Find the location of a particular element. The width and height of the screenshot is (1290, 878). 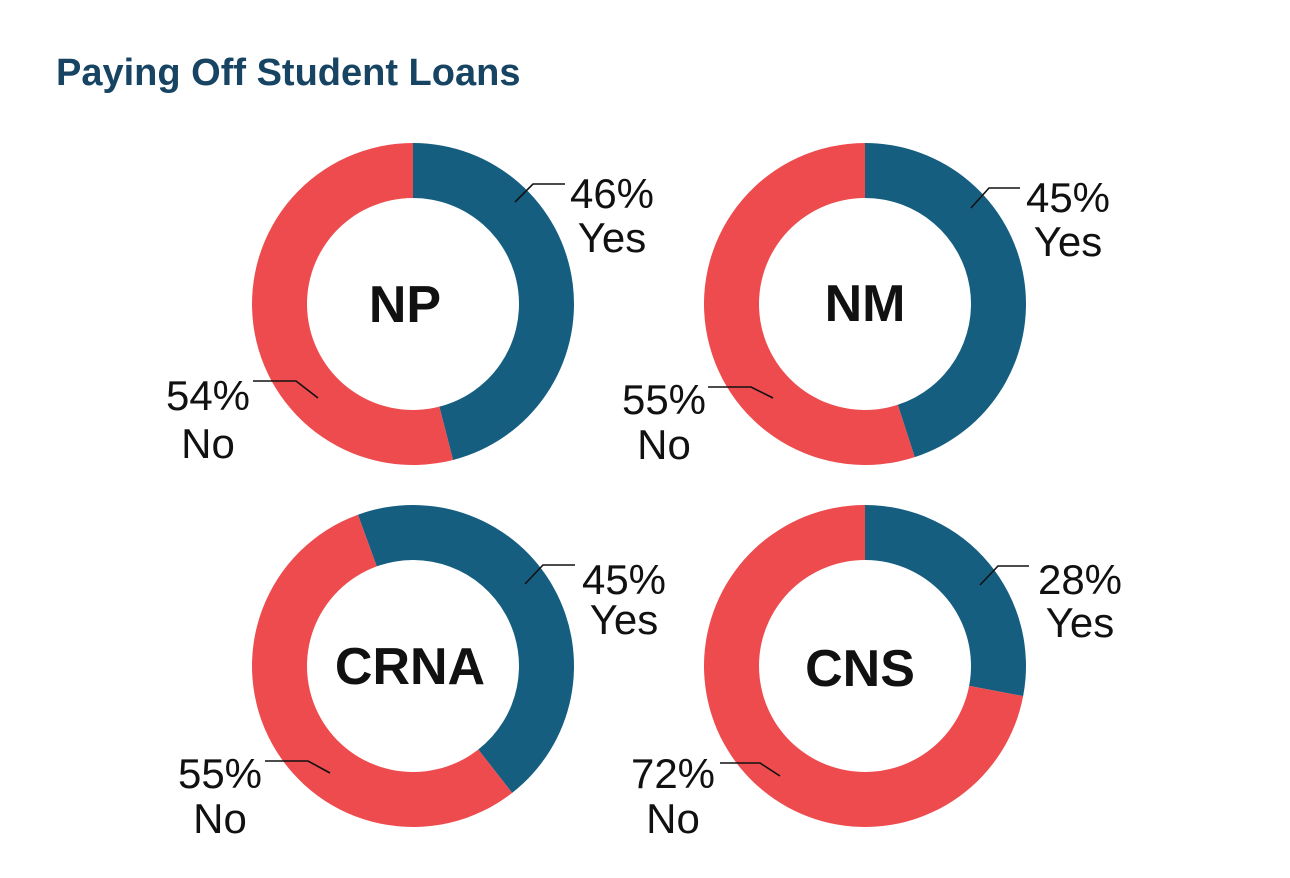

center-label: NP is located at coordinates (405, 305).